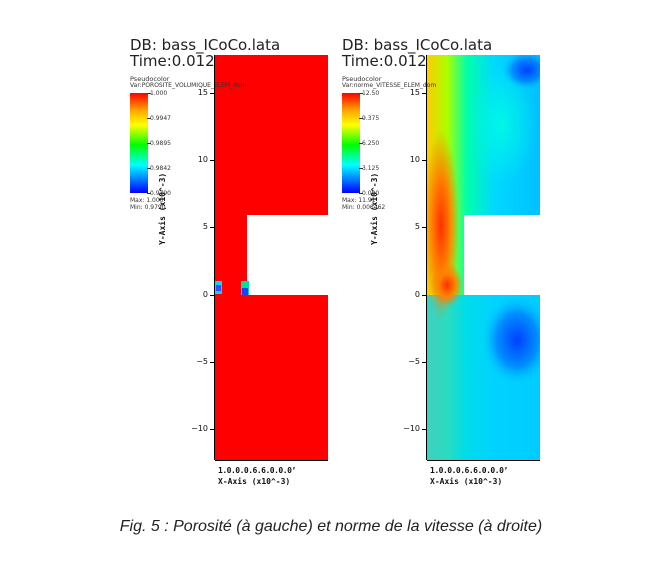  What do you see at coordinates (389, 85) in the screenshot?
I see `legend-variable: Var:norme_VITESSE_ELEM_dom` at bounding box center [389, 85].